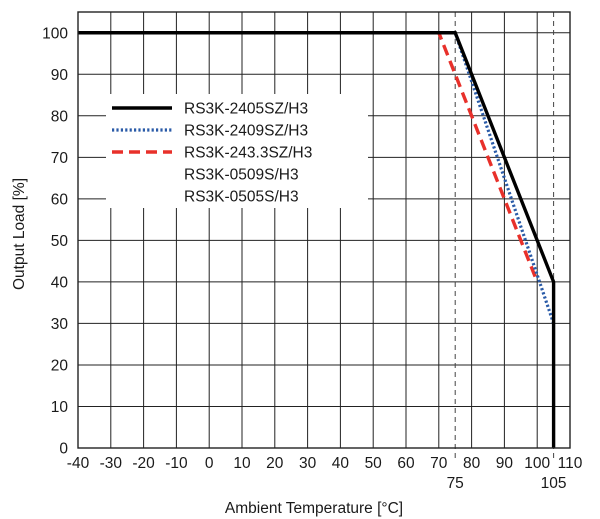 The width and height of the screenshot is (600, 519). I want to click on legend-label: RS3K-0505S/H3, so click(241, 197).